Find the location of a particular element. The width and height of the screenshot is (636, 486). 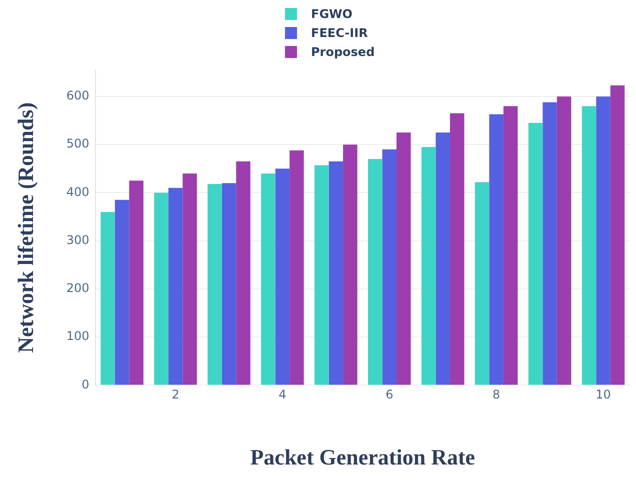

y-tick-label: 500 is located at coordinates (78, 143).